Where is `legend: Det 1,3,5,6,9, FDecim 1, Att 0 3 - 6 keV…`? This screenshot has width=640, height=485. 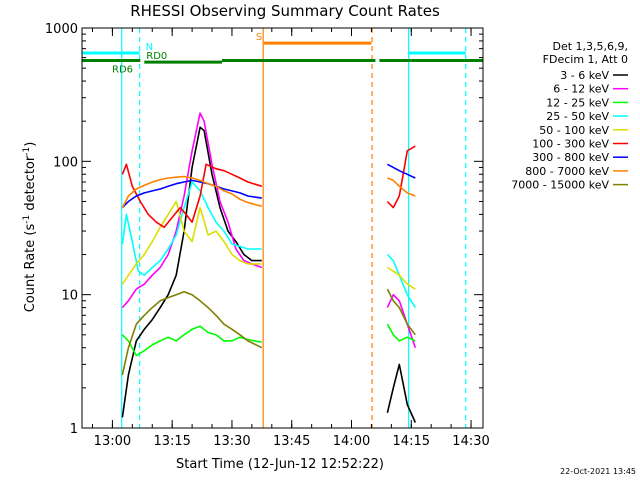 legend: Det 1,3,5,6,9, FDecim 1, Att 0 3 - 6 keV… is located at coordinates (569, 116).